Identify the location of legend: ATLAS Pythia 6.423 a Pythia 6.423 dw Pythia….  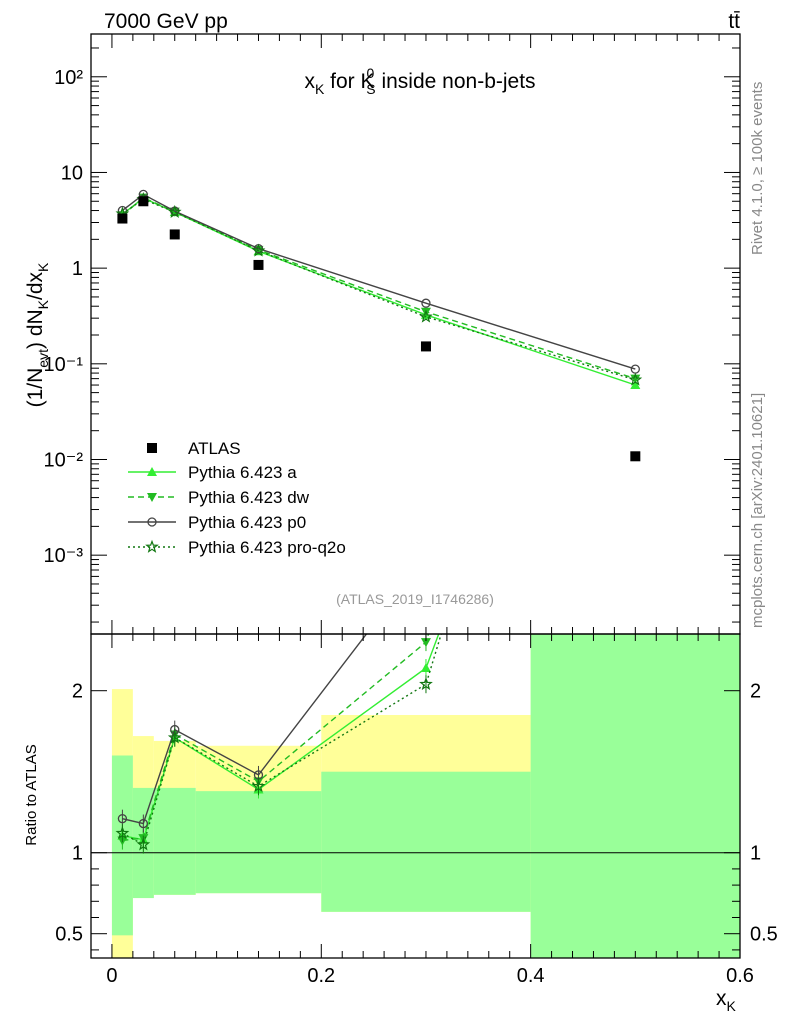
(237, 498).